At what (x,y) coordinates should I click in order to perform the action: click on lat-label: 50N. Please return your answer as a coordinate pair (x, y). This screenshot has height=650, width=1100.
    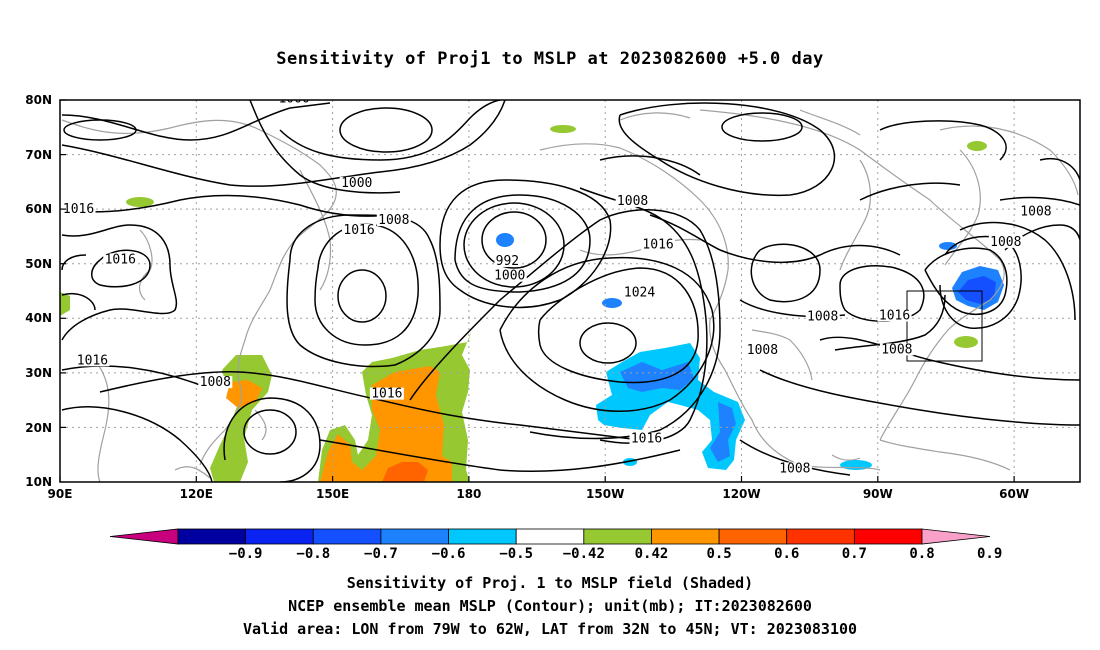
    Looking at the image, I should click on (38, 264).